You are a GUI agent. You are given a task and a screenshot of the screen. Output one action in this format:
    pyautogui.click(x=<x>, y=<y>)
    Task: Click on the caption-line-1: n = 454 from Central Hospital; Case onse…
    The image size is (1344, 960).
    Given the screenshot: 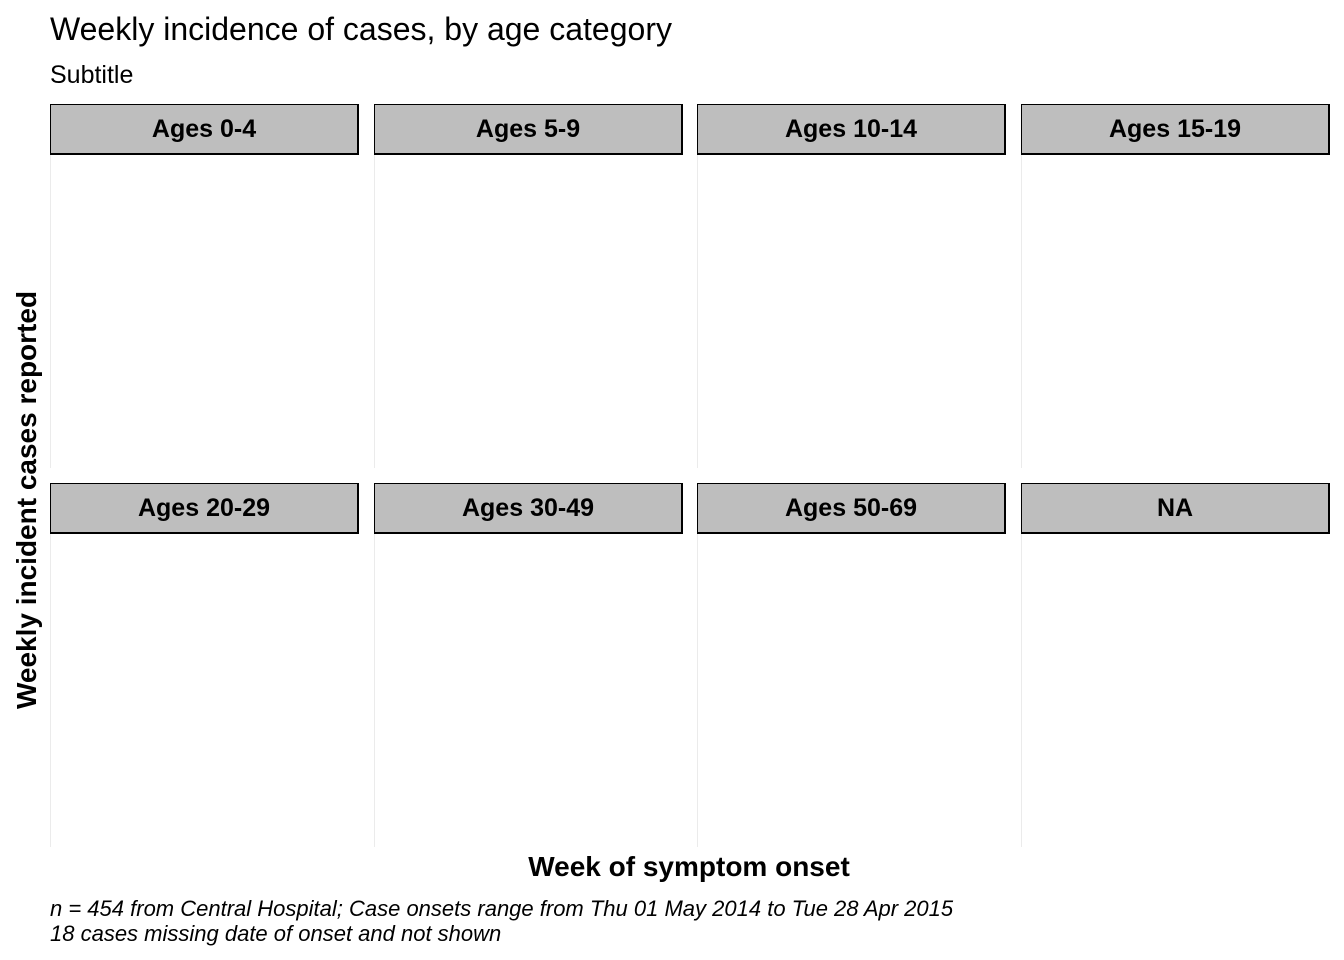 What is the action you would take?
    pyautogui.click(x=502, y=908)
    